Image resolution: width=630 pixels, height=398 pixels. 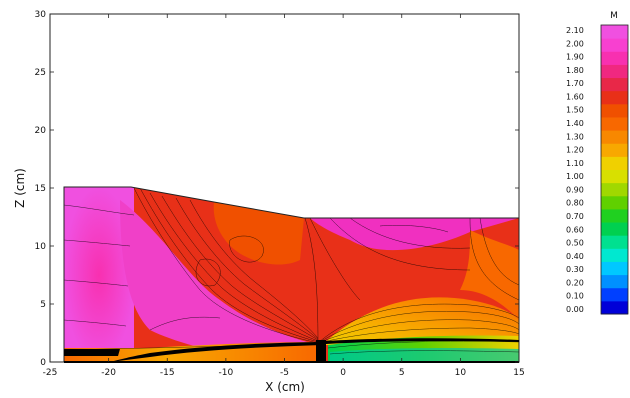 What do you see at coordinates (226, 373) in the screenshot?
I see `x-tick-label: -10` at bounding box center [226, 373].